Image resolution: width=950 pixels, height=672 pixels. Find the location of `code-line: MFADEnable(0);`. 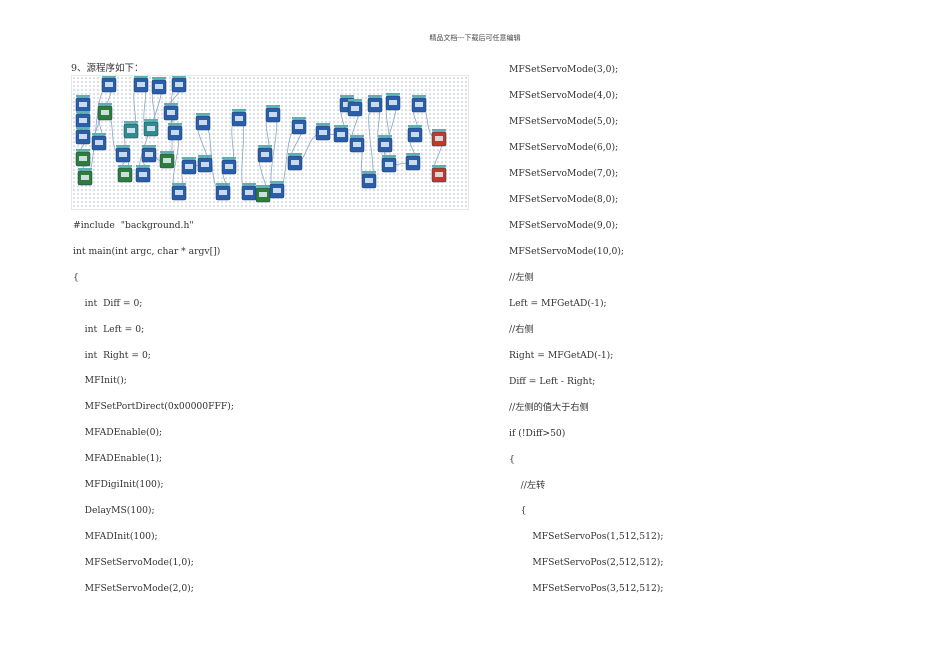

code-line: MFADEnable(0); is located at coordinates (118, 433).